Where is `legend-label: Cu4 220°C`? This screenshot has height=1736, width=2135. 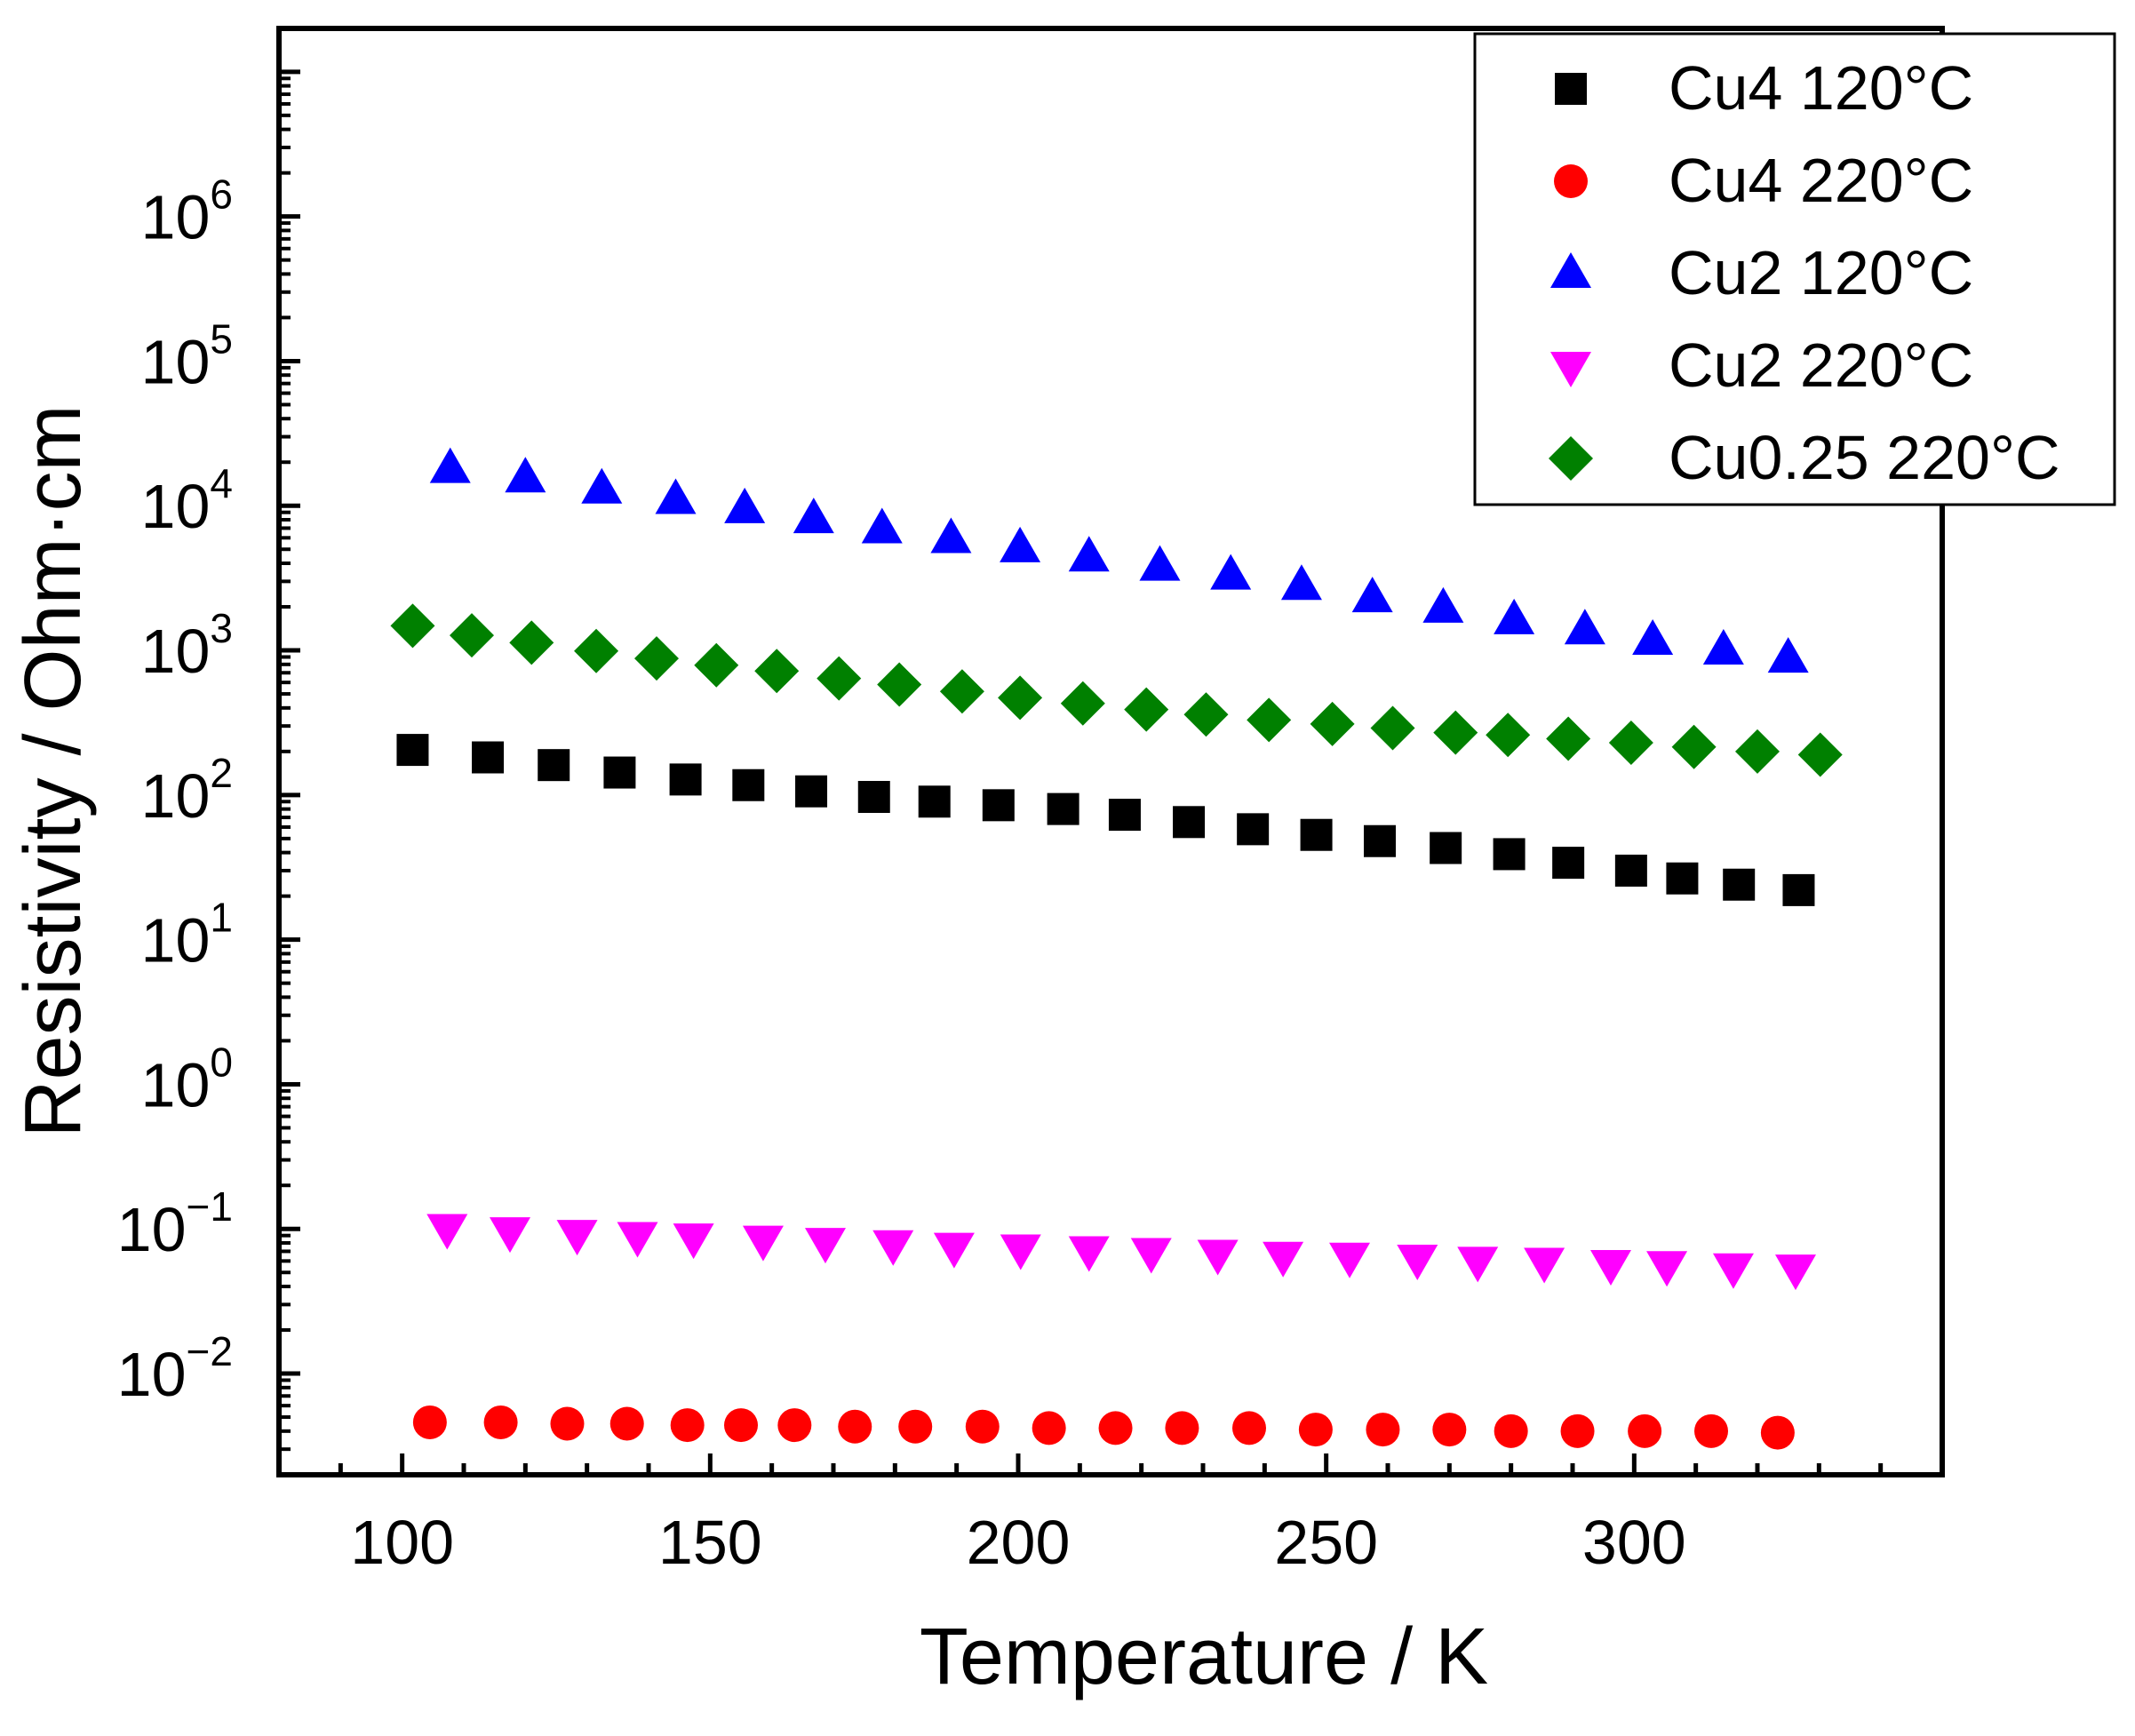 legend-label: Cu4 220°C is located at coordinates (1821, 180).